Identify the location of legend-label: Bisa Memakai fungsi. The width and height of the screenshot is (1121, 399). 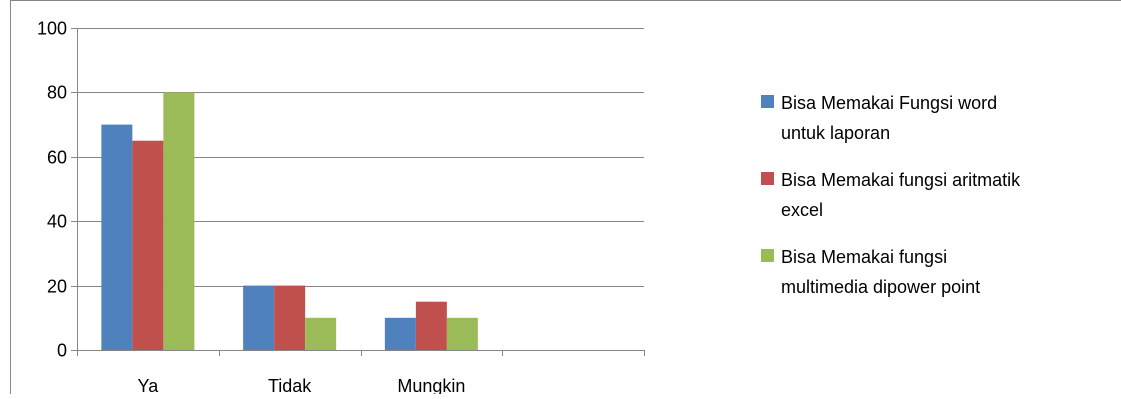
(864, 257).